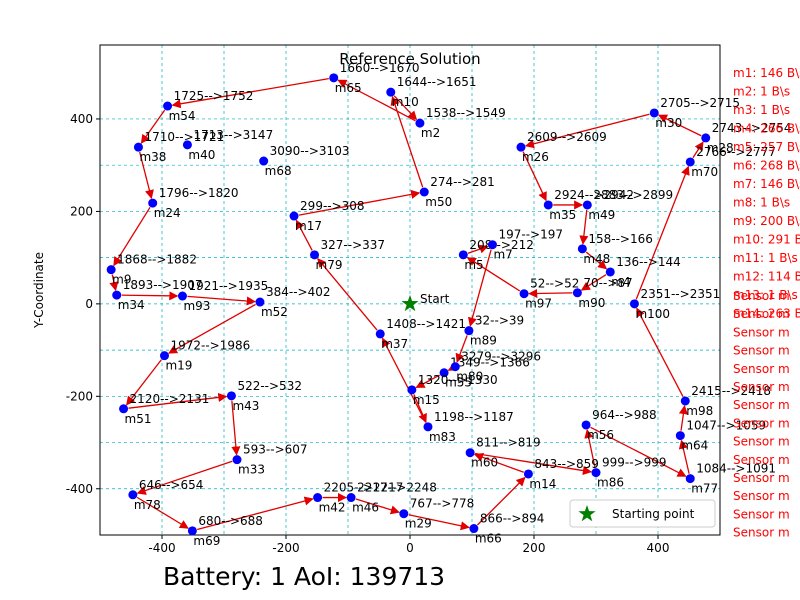 Image resolution: width=800 pixels, height=600 pixels. I want to click on node-window: 1710-->1721, so click(184, 137).